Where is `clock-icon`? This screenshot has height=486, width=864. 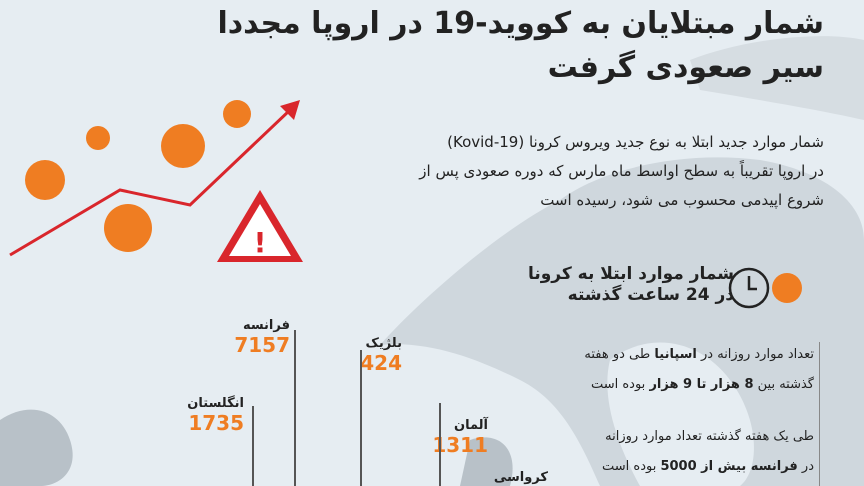
clock-icon is located at coordinates (765, 288).